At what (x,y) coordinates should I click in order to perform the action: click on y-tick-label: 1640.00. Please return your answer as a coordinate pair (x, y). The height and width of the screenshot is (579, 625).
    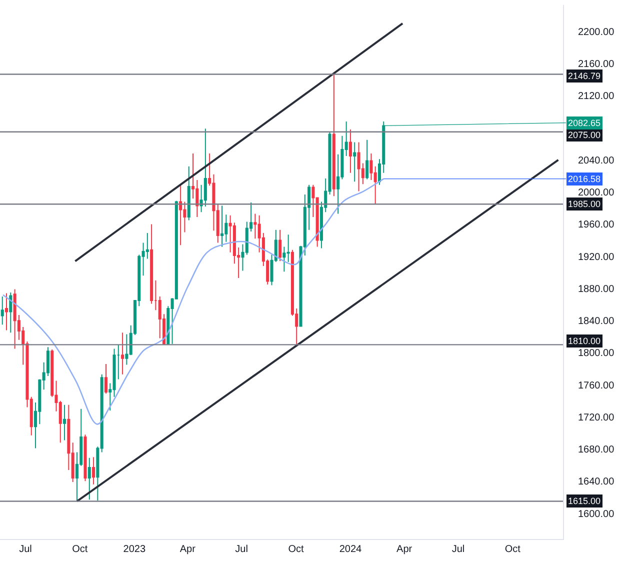
    Looking at the image, I should click on (596, 482).